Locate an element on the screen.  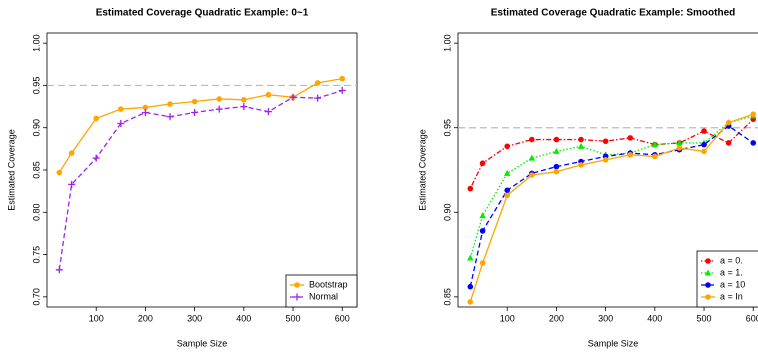
legend-label: a = 10 is located at coordinates (732, 284).